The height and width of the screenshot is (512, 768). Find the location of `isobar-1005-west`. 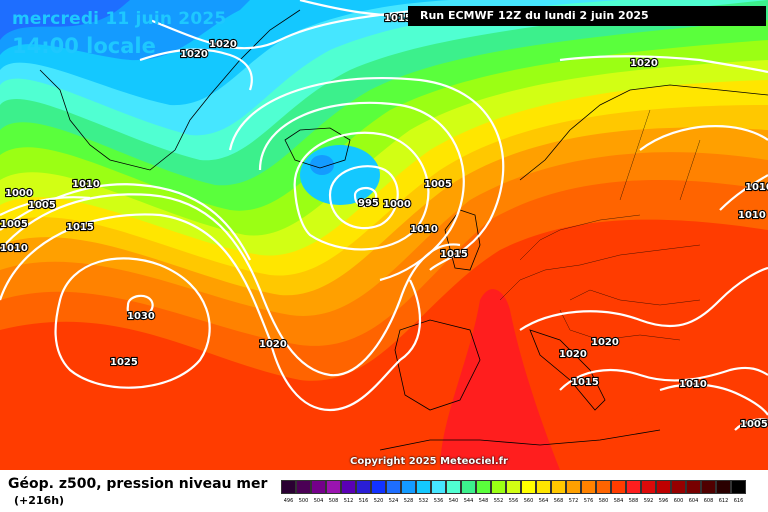

isobar-1005-west is located at coordinates (45, 206).